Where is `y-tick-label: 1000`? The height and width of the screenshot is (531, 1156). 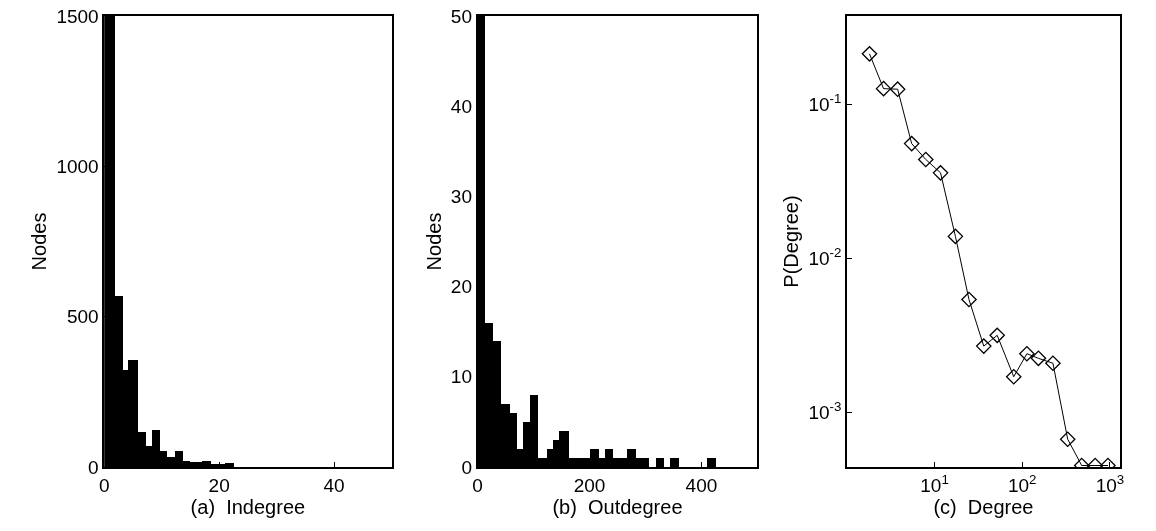
y-tick-label: 1000 is located at coordinates (77, 166).